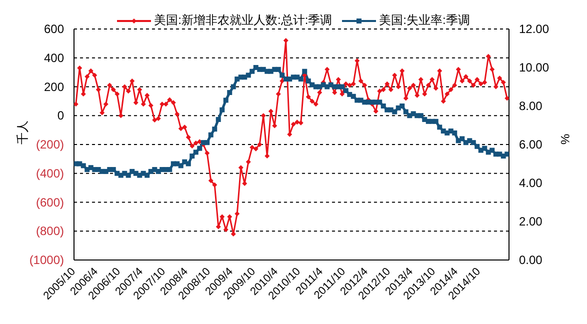 This screenshot has width=587, height=324. I want to click on y-axis-title: 千人, so click(22, 132).